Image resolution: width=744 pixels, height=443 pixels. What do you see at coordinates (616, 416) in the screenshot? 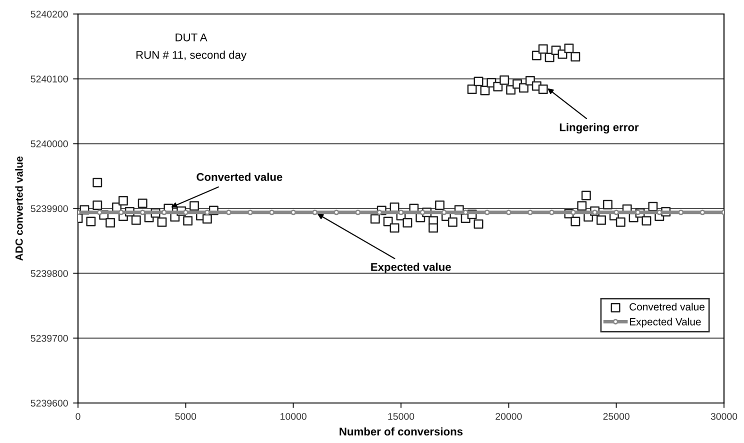
I see `x-tick-label: 25000` at bounding box center [616, 416].